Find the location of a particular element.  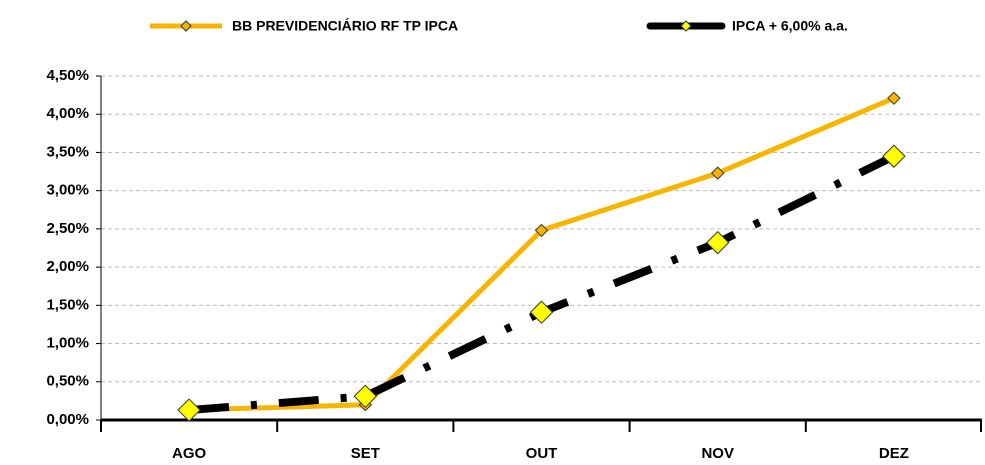

x-tick-label: SET is located at coordinates (365, 453).